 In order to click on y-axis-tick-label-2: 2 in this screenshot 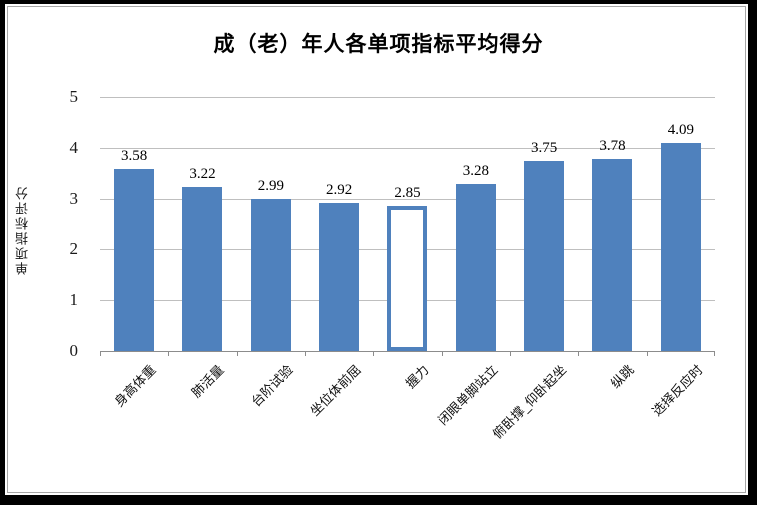, I will do `click(74, 249)`.